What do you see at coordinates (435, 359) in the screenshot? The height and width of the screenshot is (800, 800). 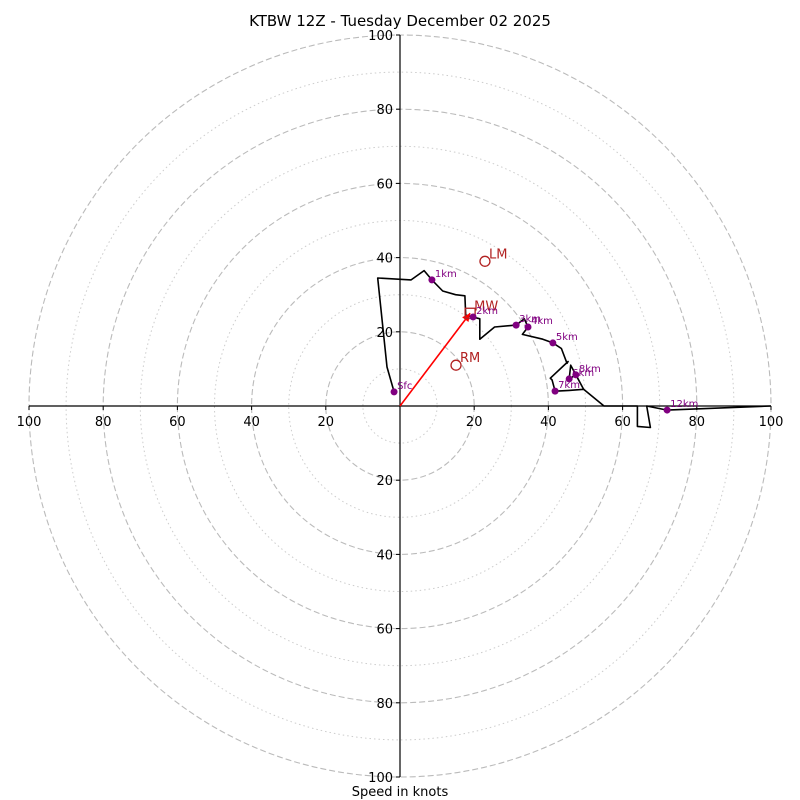 I see `shear-vector-line` at bounding box center [435, 359].